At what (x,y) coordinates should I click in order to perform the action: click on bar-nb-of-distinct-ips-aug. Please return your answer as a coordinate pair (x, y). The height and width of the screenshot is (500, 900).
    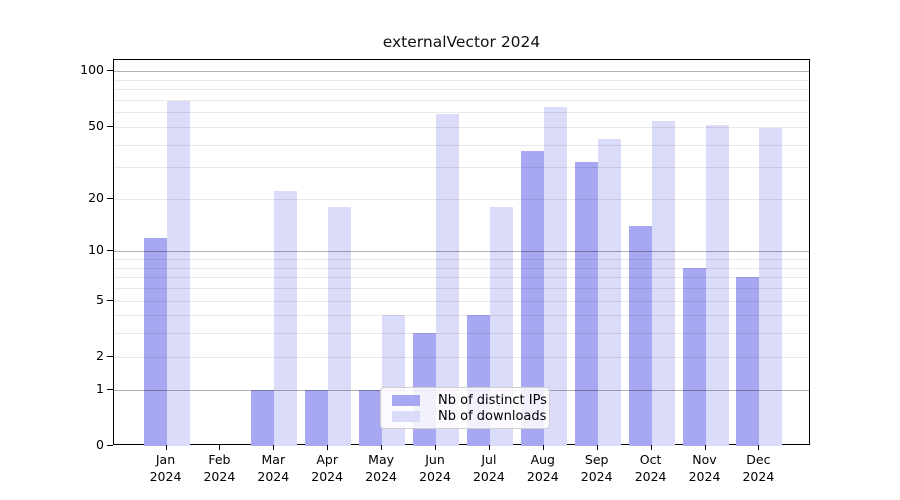
    Looking at the image, I should click on (532, 298).